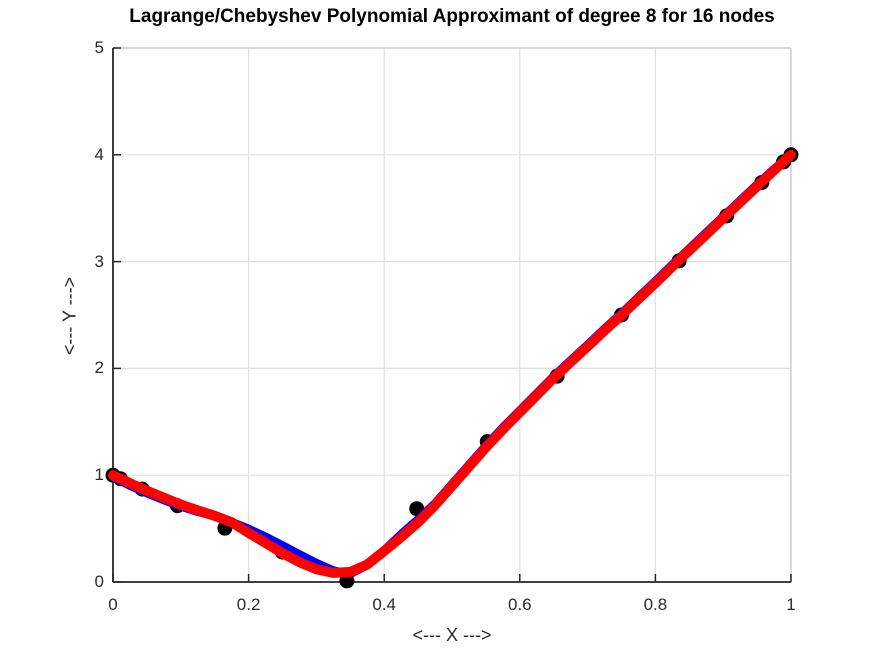  What do you see at coordinates (519, 604) in the screenshot?
I see `x-tick-label: 0.6` at bounding box center [519, 604].